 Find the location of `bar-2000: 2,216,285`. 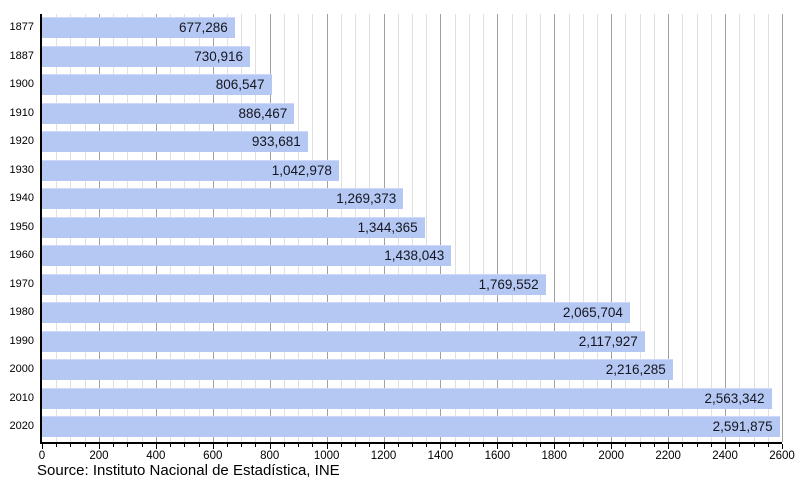

bar-2000: 2,216,285 is located at coordinates (357, 370).